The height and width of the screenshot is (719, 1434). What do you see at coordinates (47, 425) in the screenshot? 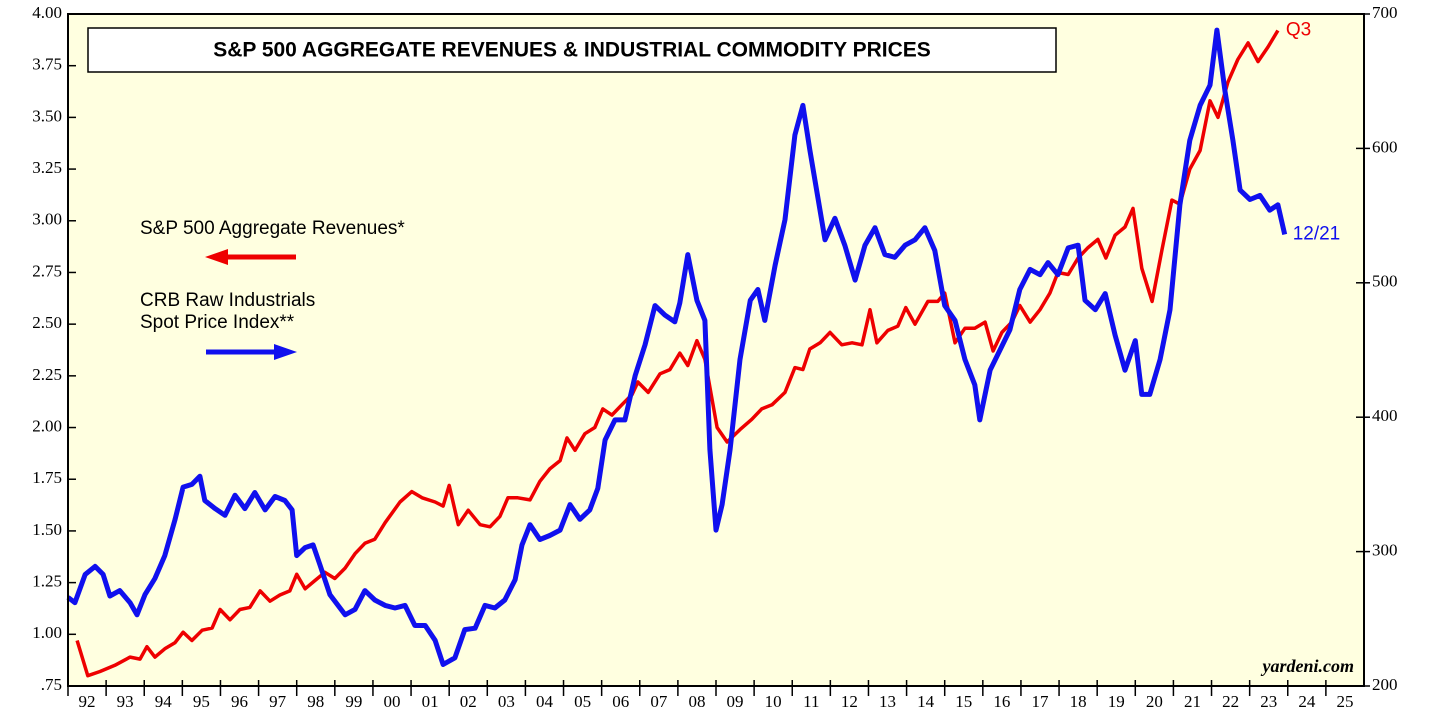
I see `y-tick-label: 2.00` at bounding box center [47, 425].